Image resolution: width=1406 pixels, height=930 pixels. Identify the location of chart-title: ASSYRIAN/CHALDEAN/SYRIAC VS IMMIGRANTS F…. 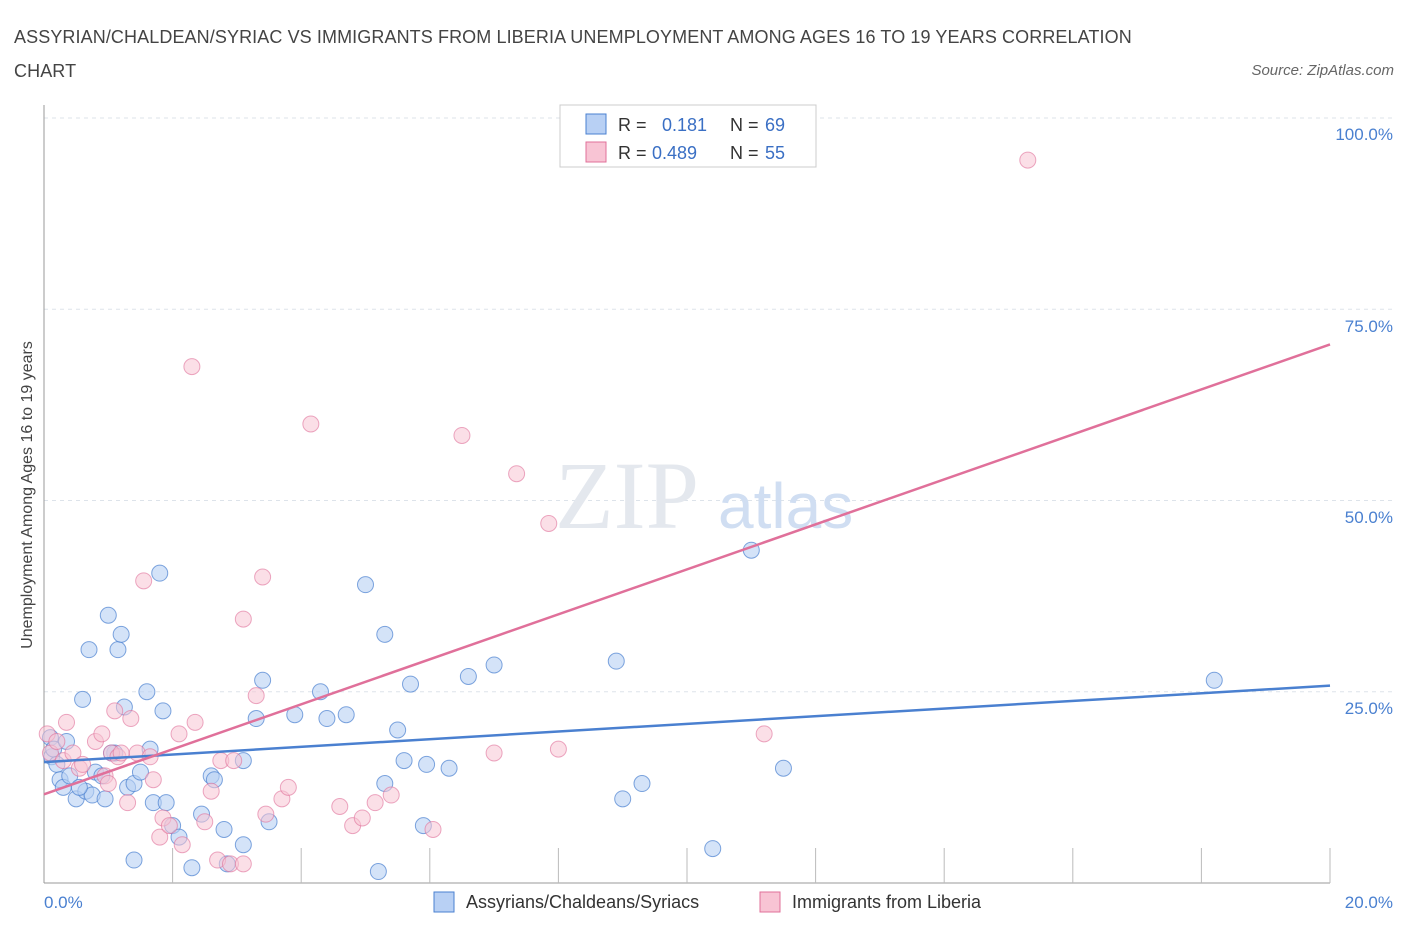
(573, 54).